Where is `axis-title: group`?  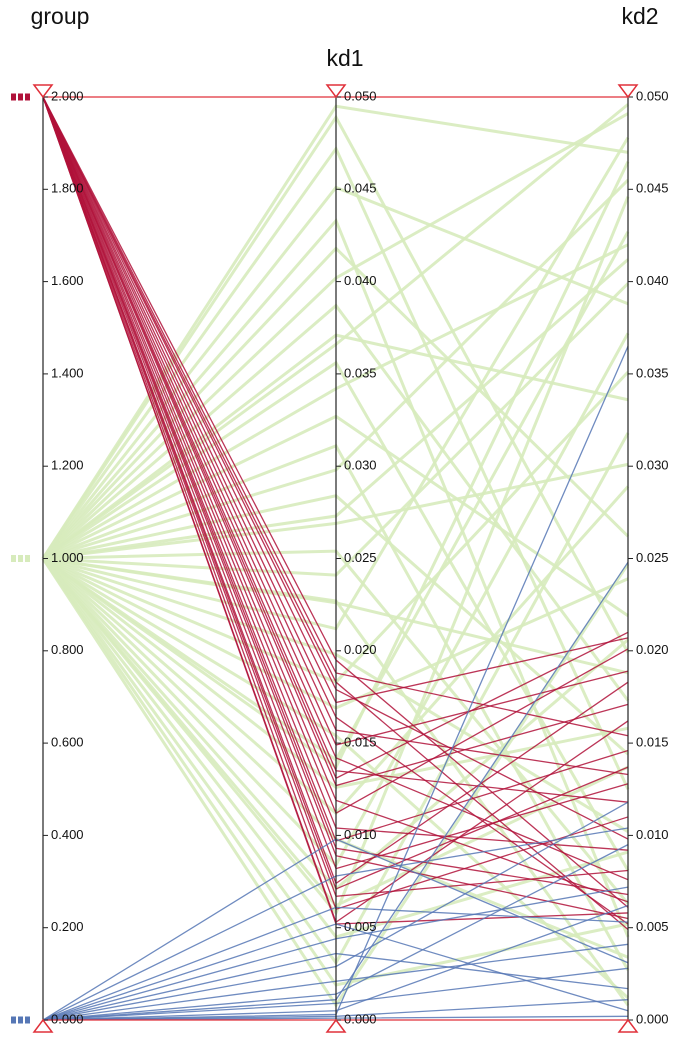
axis-title: group is located at coordinates (60, 16).